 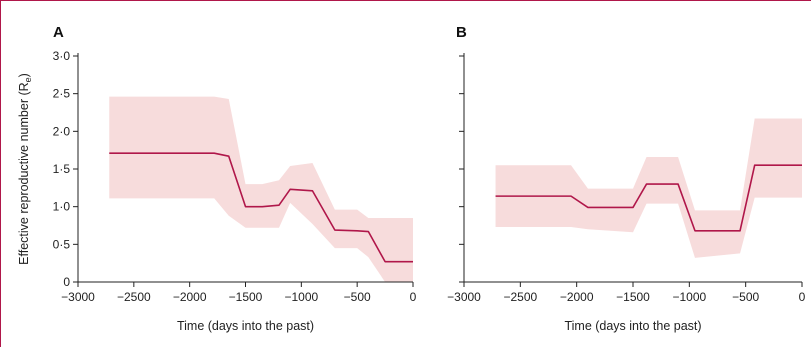 I want to click on panel-label: A, so click(x=58, y=32).